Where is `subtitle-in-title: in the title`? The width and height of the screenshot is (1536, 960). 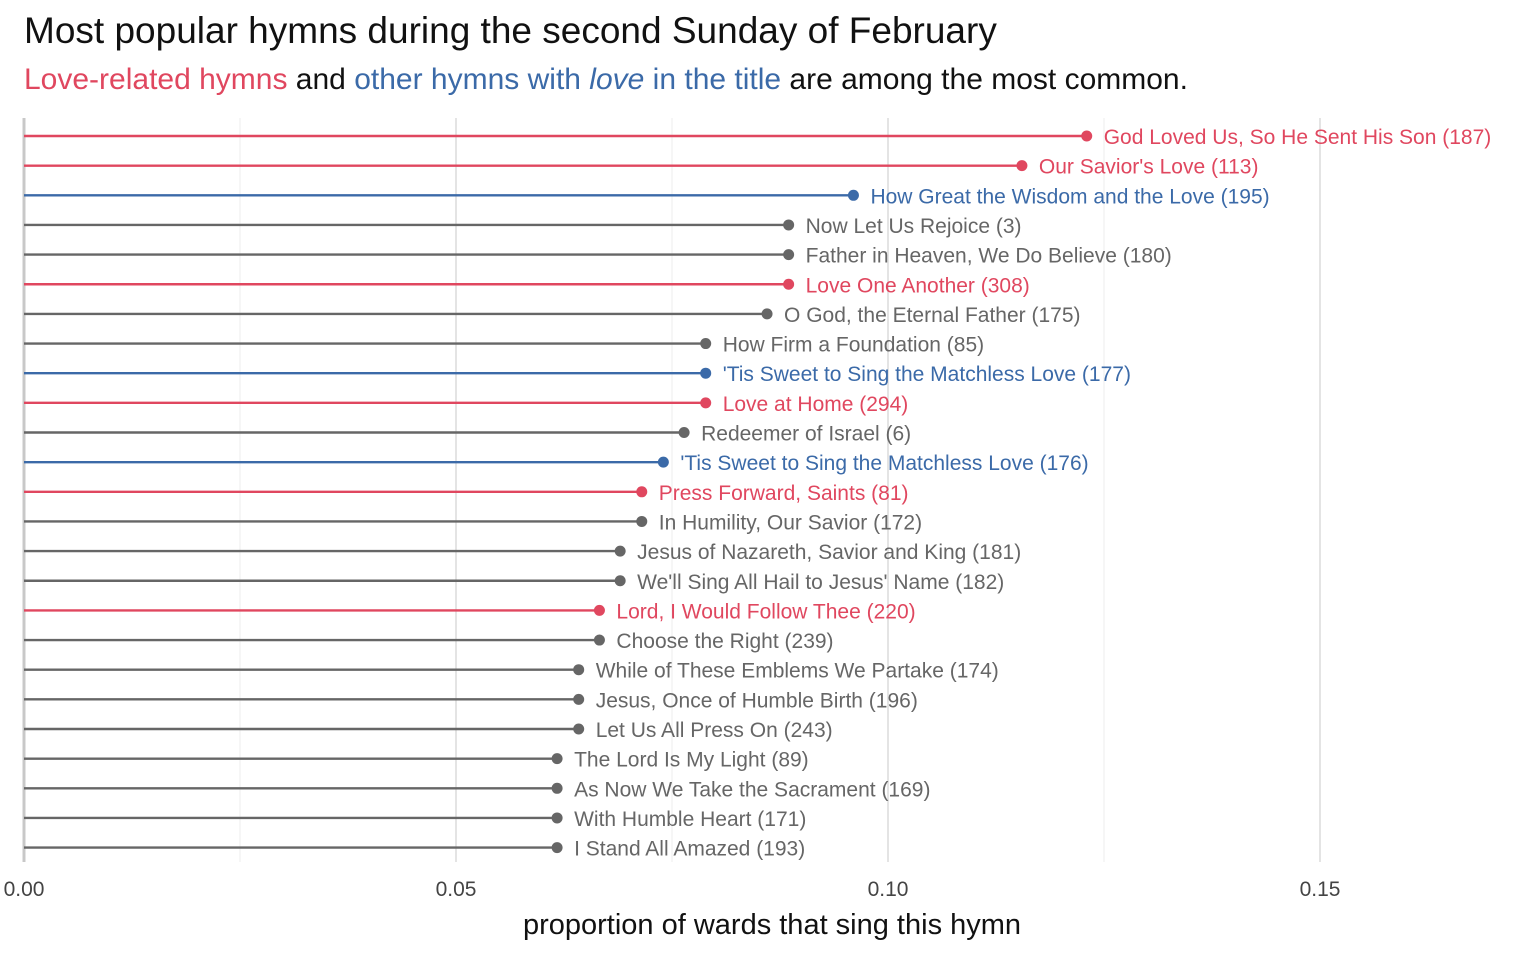
subtitle-in-title: in the title is located at coordinates (713, 79).